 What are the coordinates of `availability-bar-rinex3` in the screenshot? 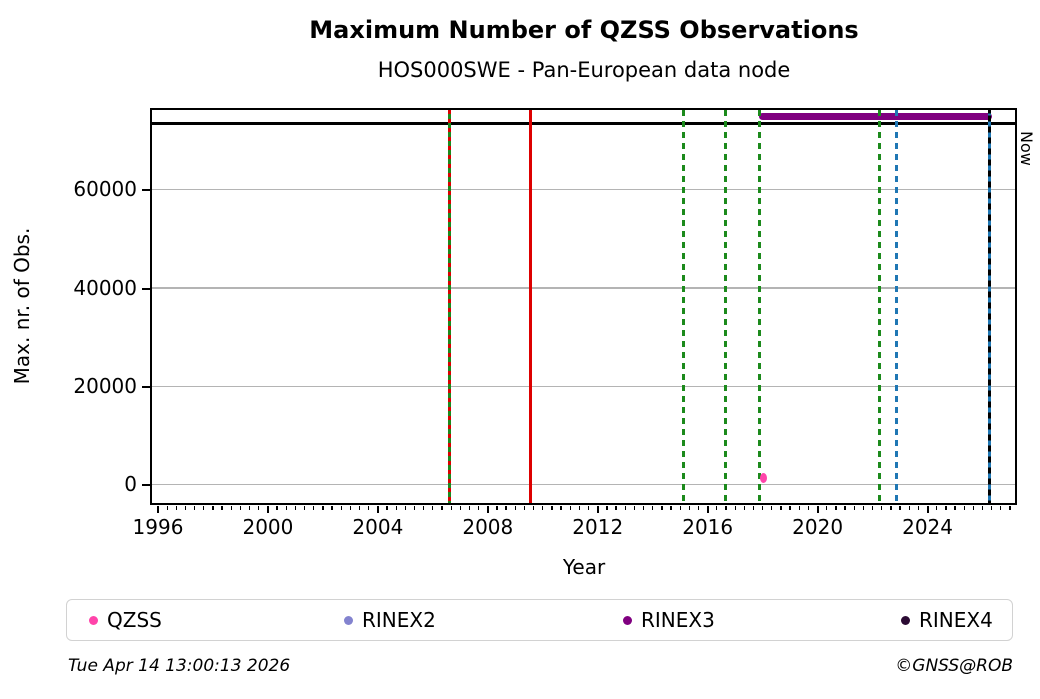 It's located at (876, 117).